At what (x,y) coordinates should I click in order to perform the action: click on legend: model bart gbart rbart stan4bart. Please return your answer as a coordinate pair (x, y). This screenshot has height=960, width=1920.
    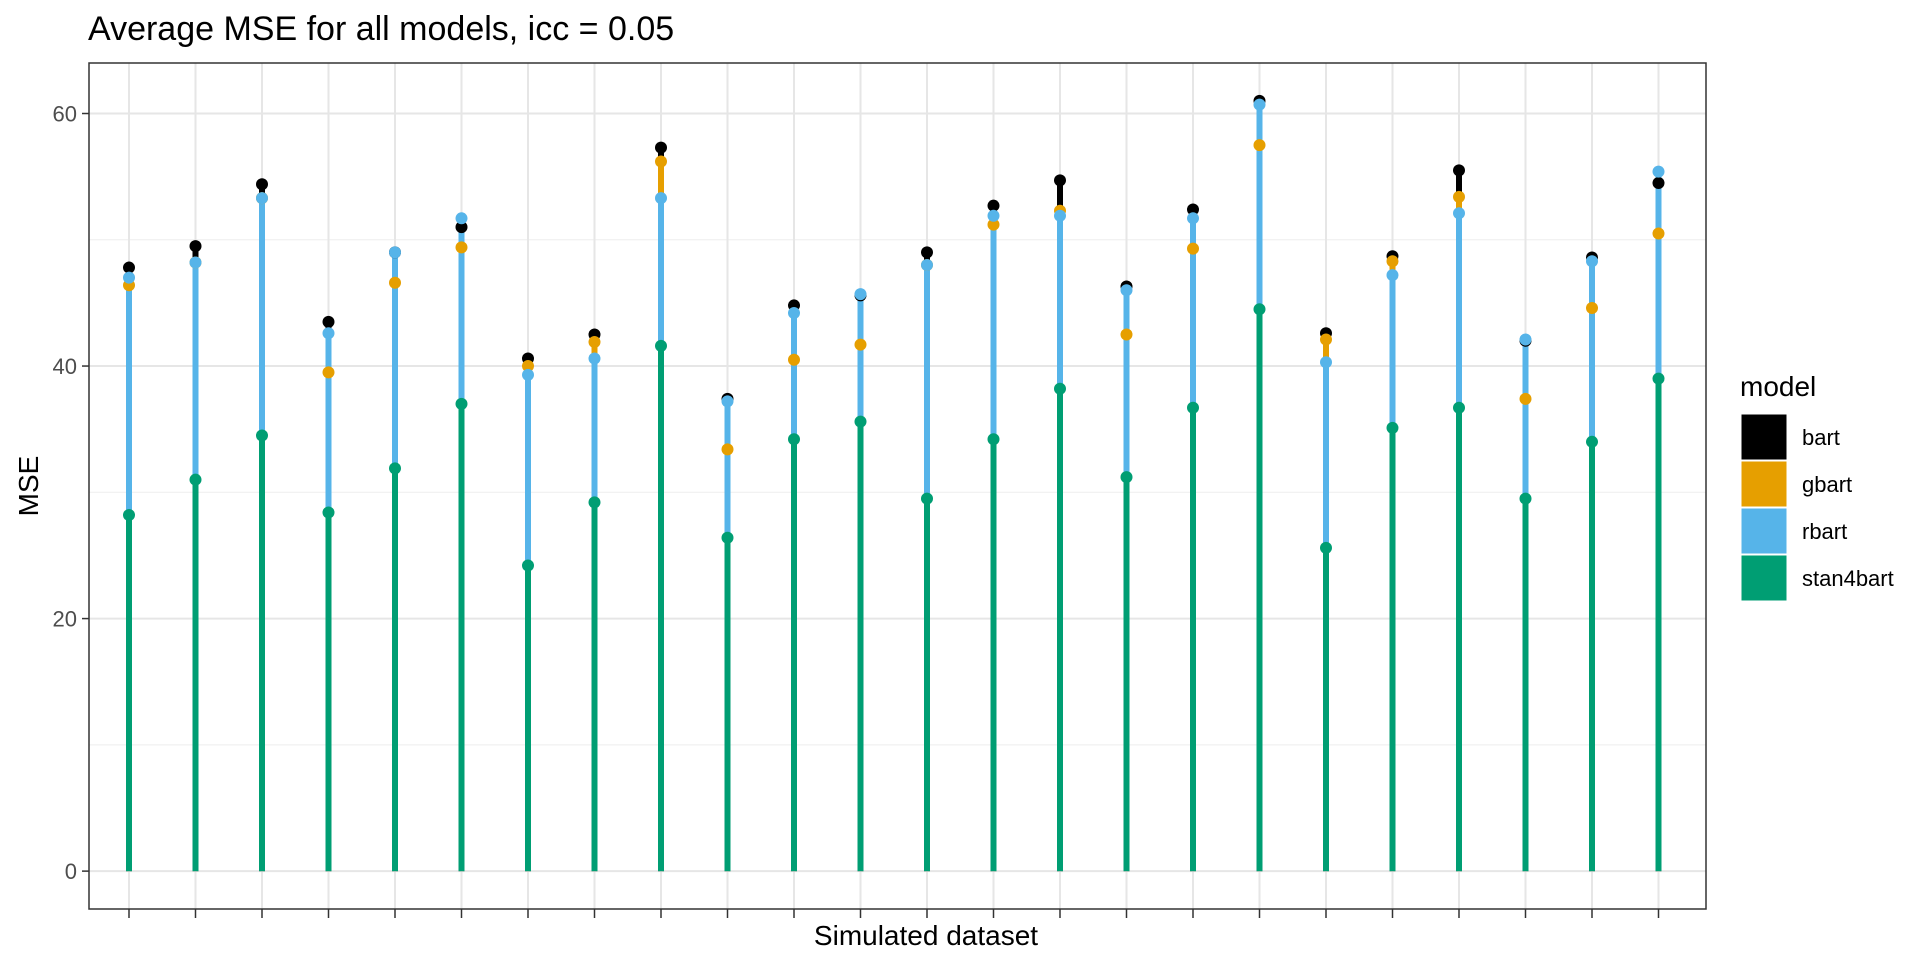
    Looking at the image, I should click on (1817, 486).